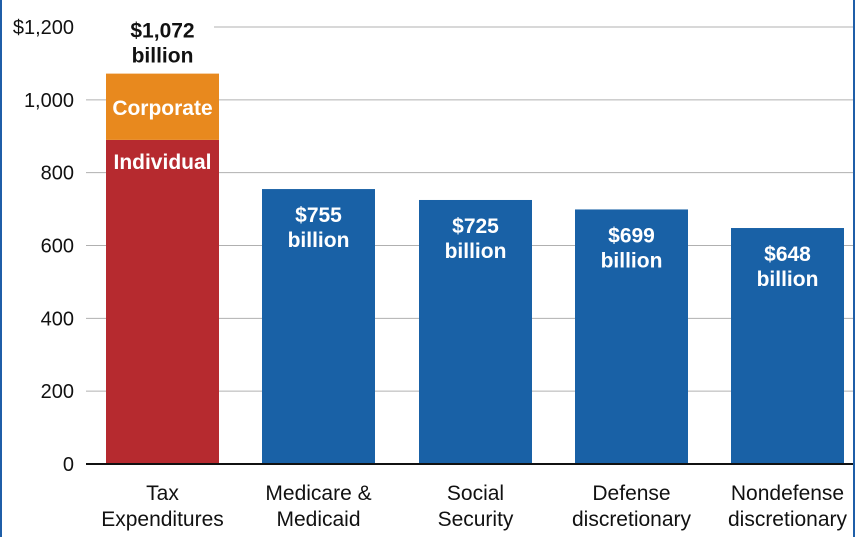 The width and height of the screenshot is (855, 537). I want to click on segment-label: Individual, so click(162, 162).